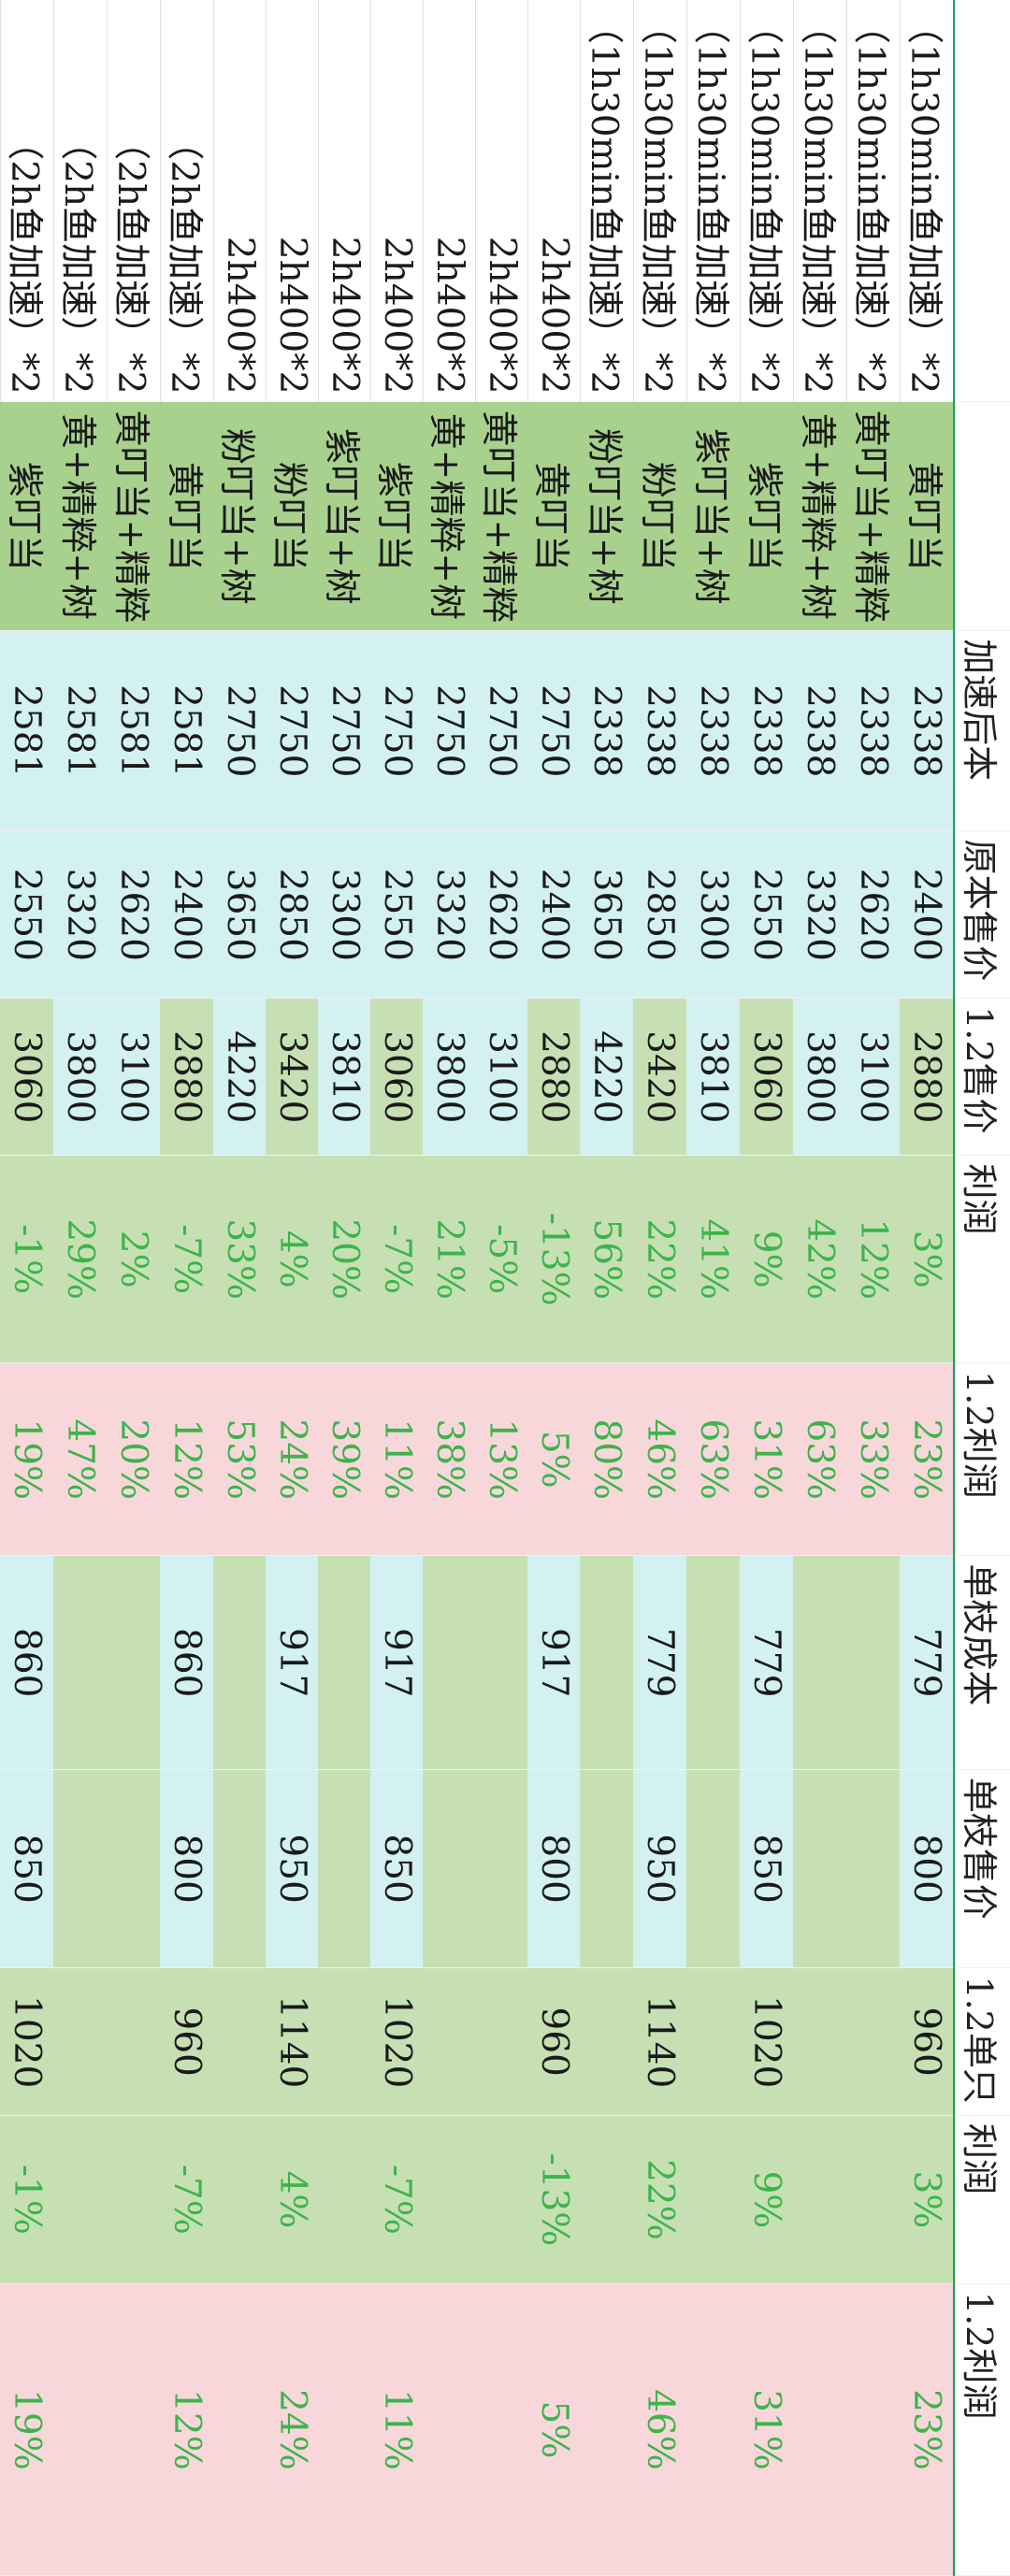 The height and width of the screenshot is (2576, 1010). I want to click on cell-profit-12: 5%, so click(554, 1459).